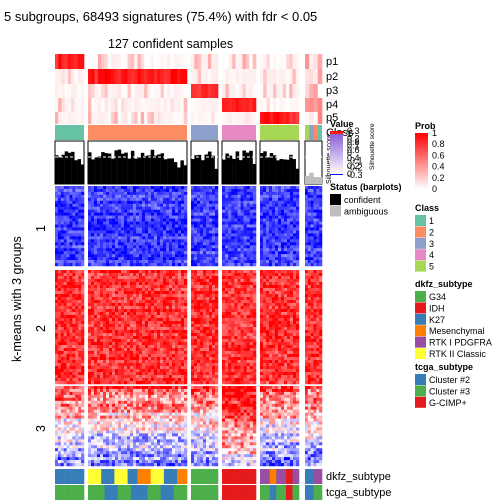 The height and width of the screenshot is (504, 504). Describe the element at coordinates (237, 76) in the screenshot. I see `prob-cell-p2` at that location.